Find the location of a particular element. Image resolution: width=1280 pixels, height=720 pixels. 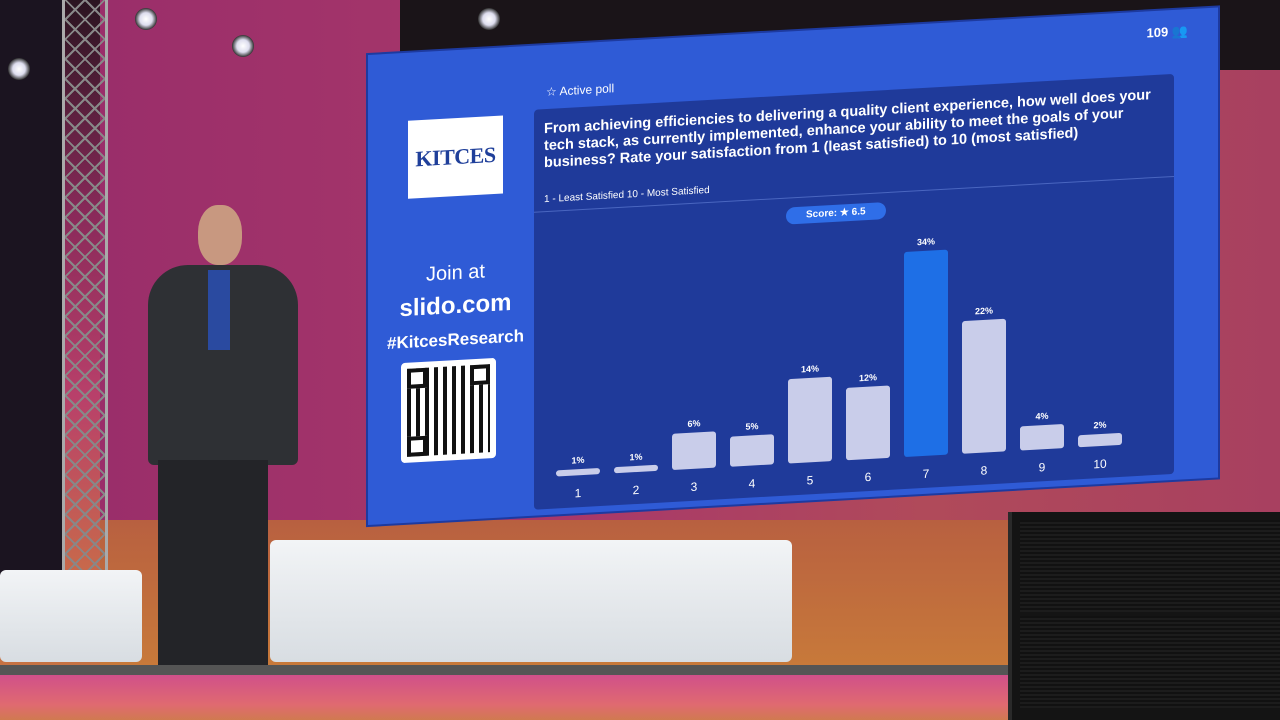

data-label-3: 6% is located at coordinates (693, 423).